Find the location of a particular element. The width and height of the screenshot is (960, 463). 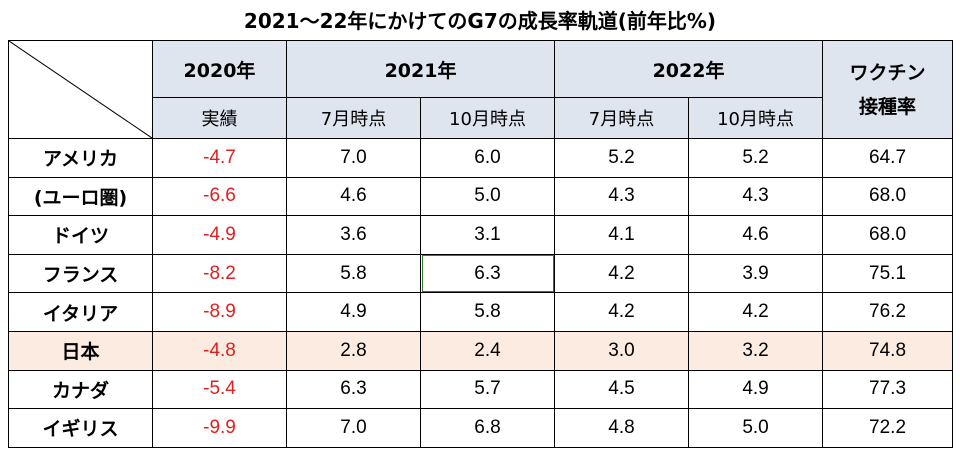

actual-2020-cell: -8.2 is located at coordinates (219, 273).